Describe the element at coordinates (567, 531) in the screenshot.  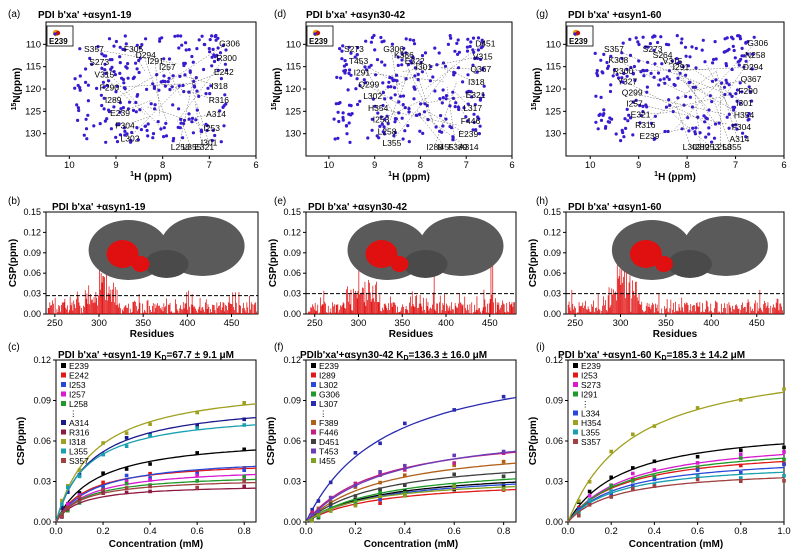
I see `x-tick-label: 0.0` at that location.